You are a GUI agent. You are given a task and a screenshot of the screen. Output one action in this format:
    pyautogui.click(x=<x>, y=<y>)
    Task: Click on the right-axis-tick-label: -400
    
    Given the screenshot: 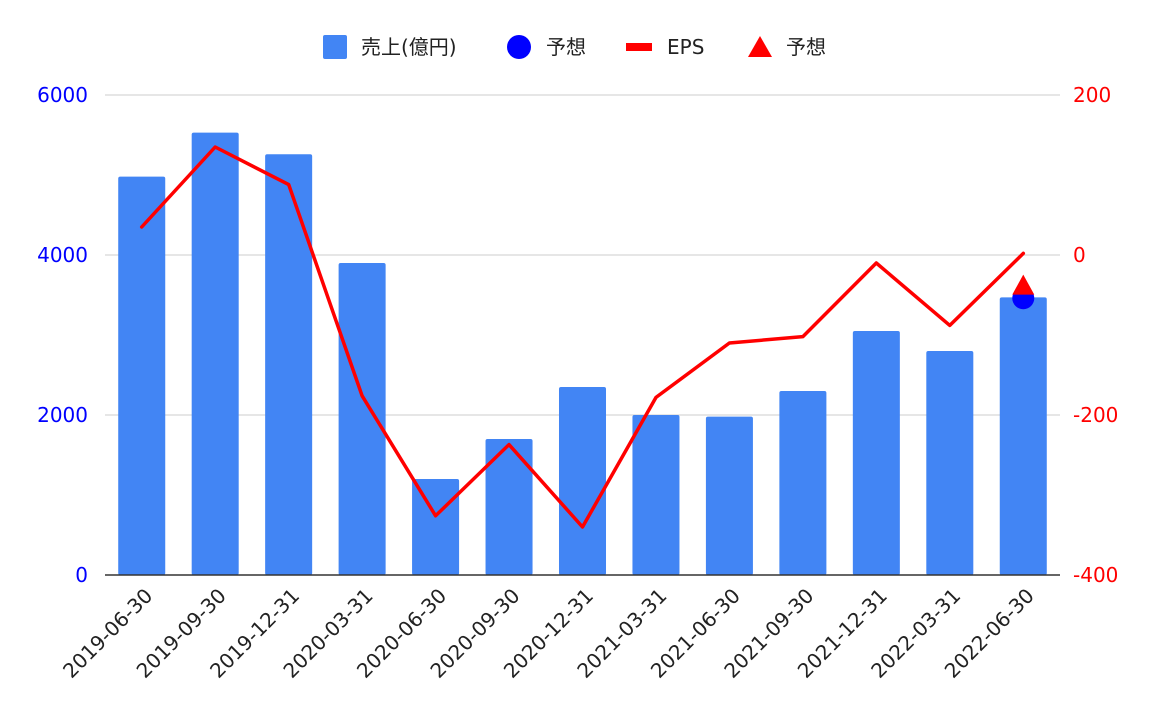 What is the action you would take?
    pyautogui.click(x=1095, y=575)
    